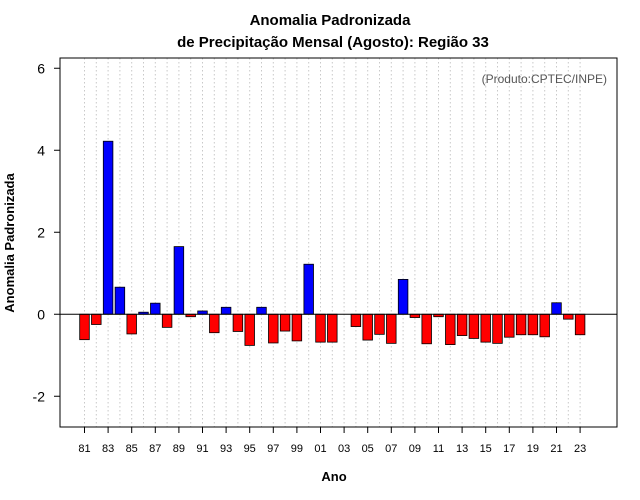  What do you see at coordinates (120, 300) in the screenshot?
I see `bar-1984` at bounding box center [120, 300].